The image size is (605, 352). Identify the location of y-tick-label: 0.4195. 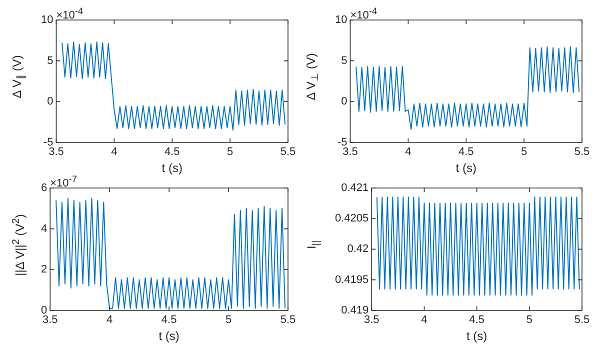
(351, 280).